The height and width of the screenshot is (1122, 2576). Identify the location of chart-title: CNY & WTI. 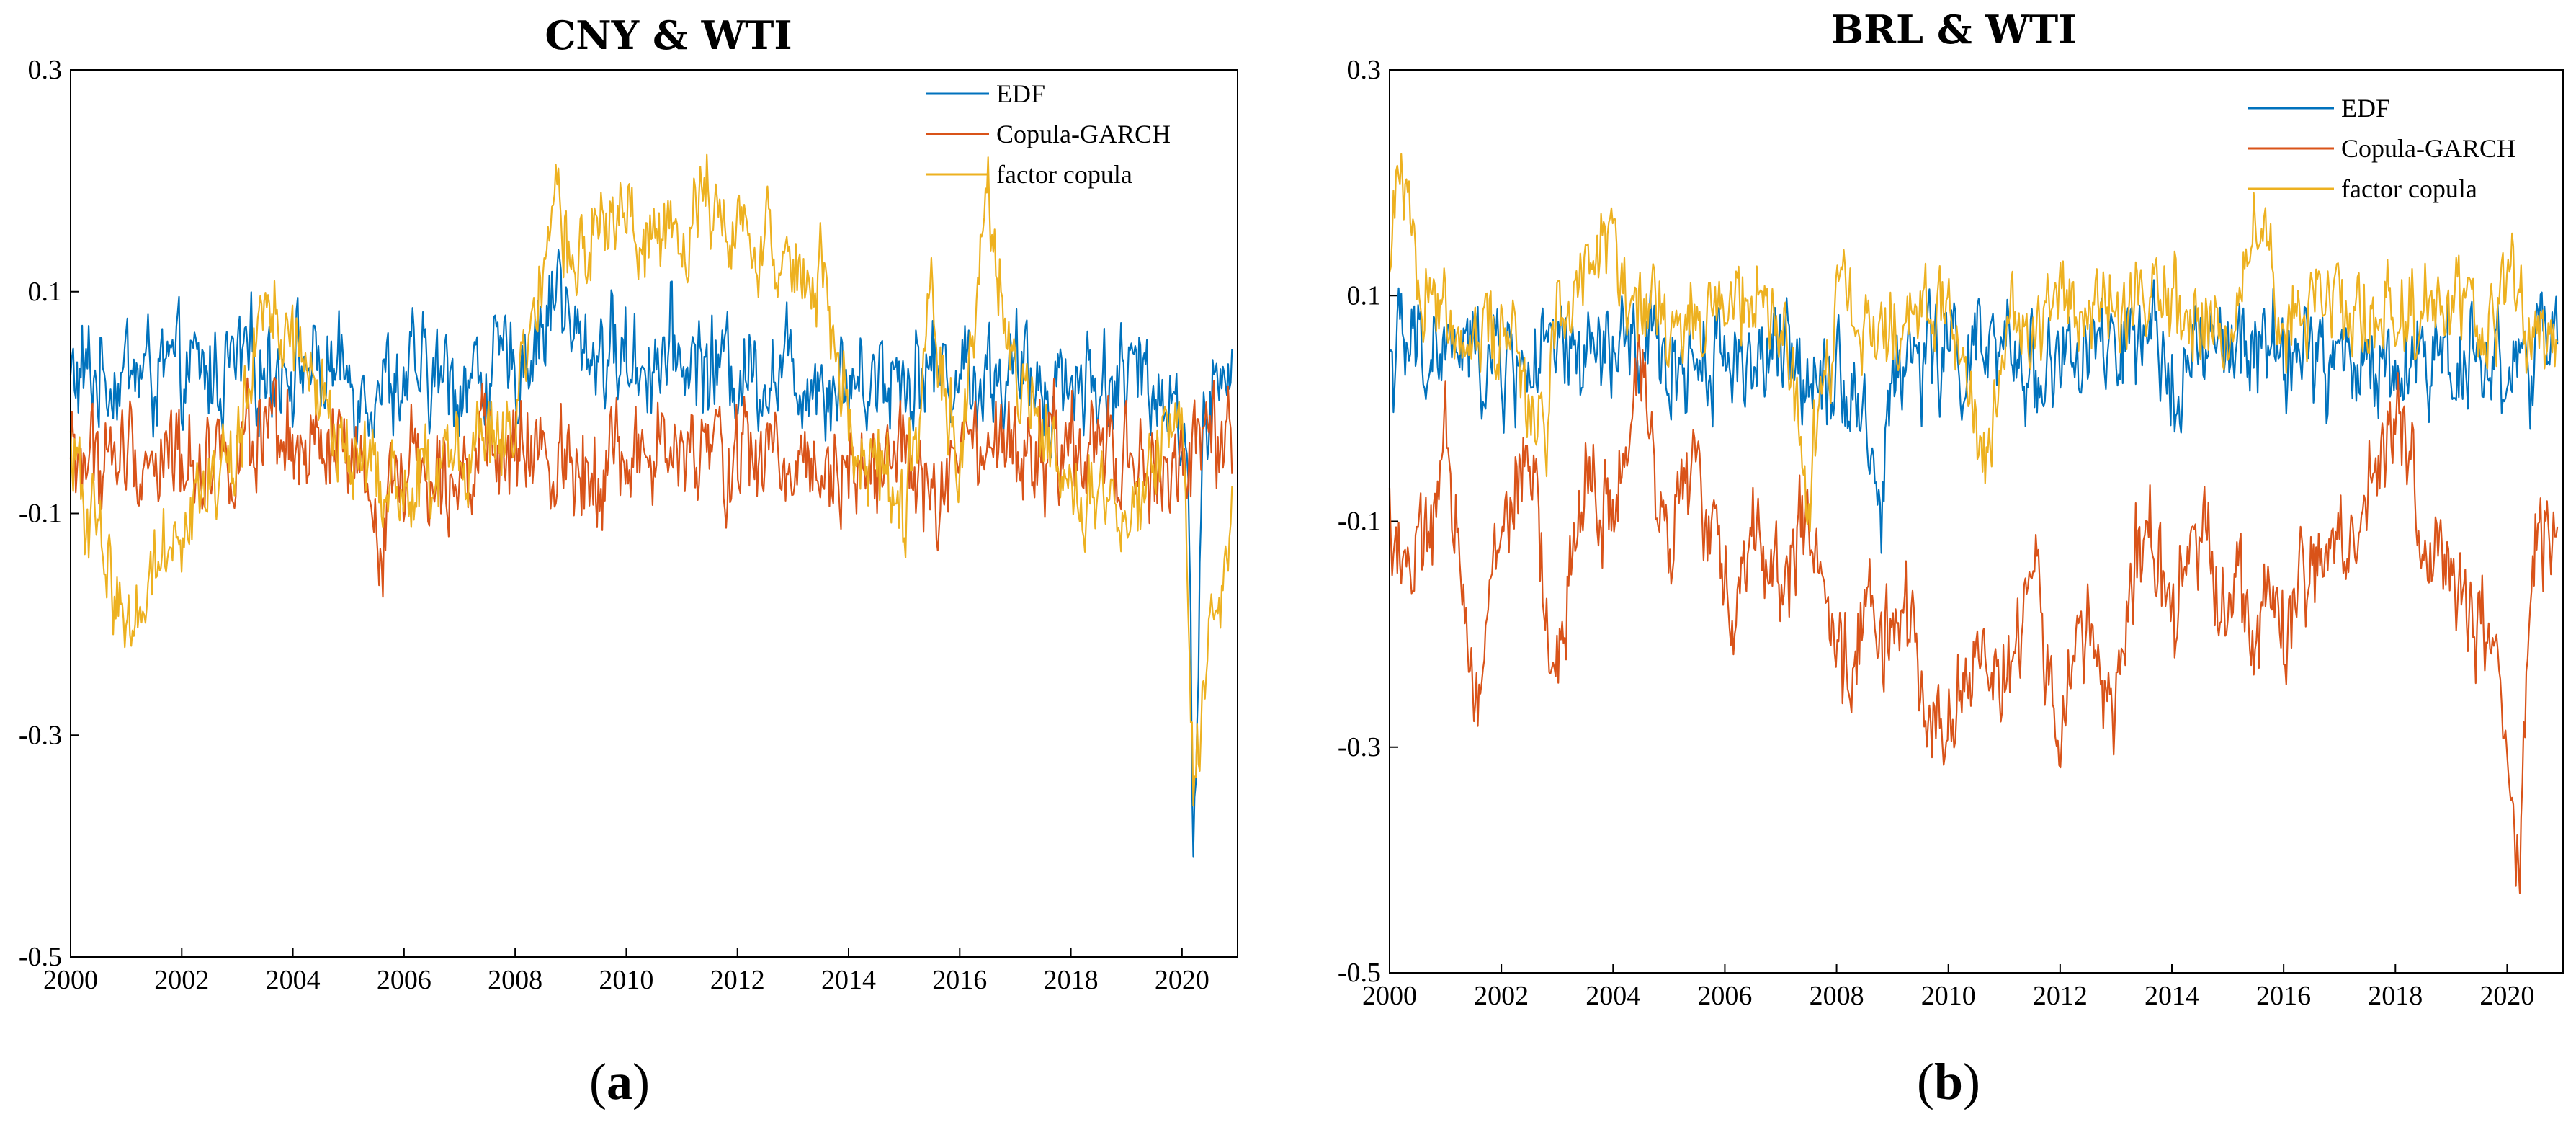
(668, 35).